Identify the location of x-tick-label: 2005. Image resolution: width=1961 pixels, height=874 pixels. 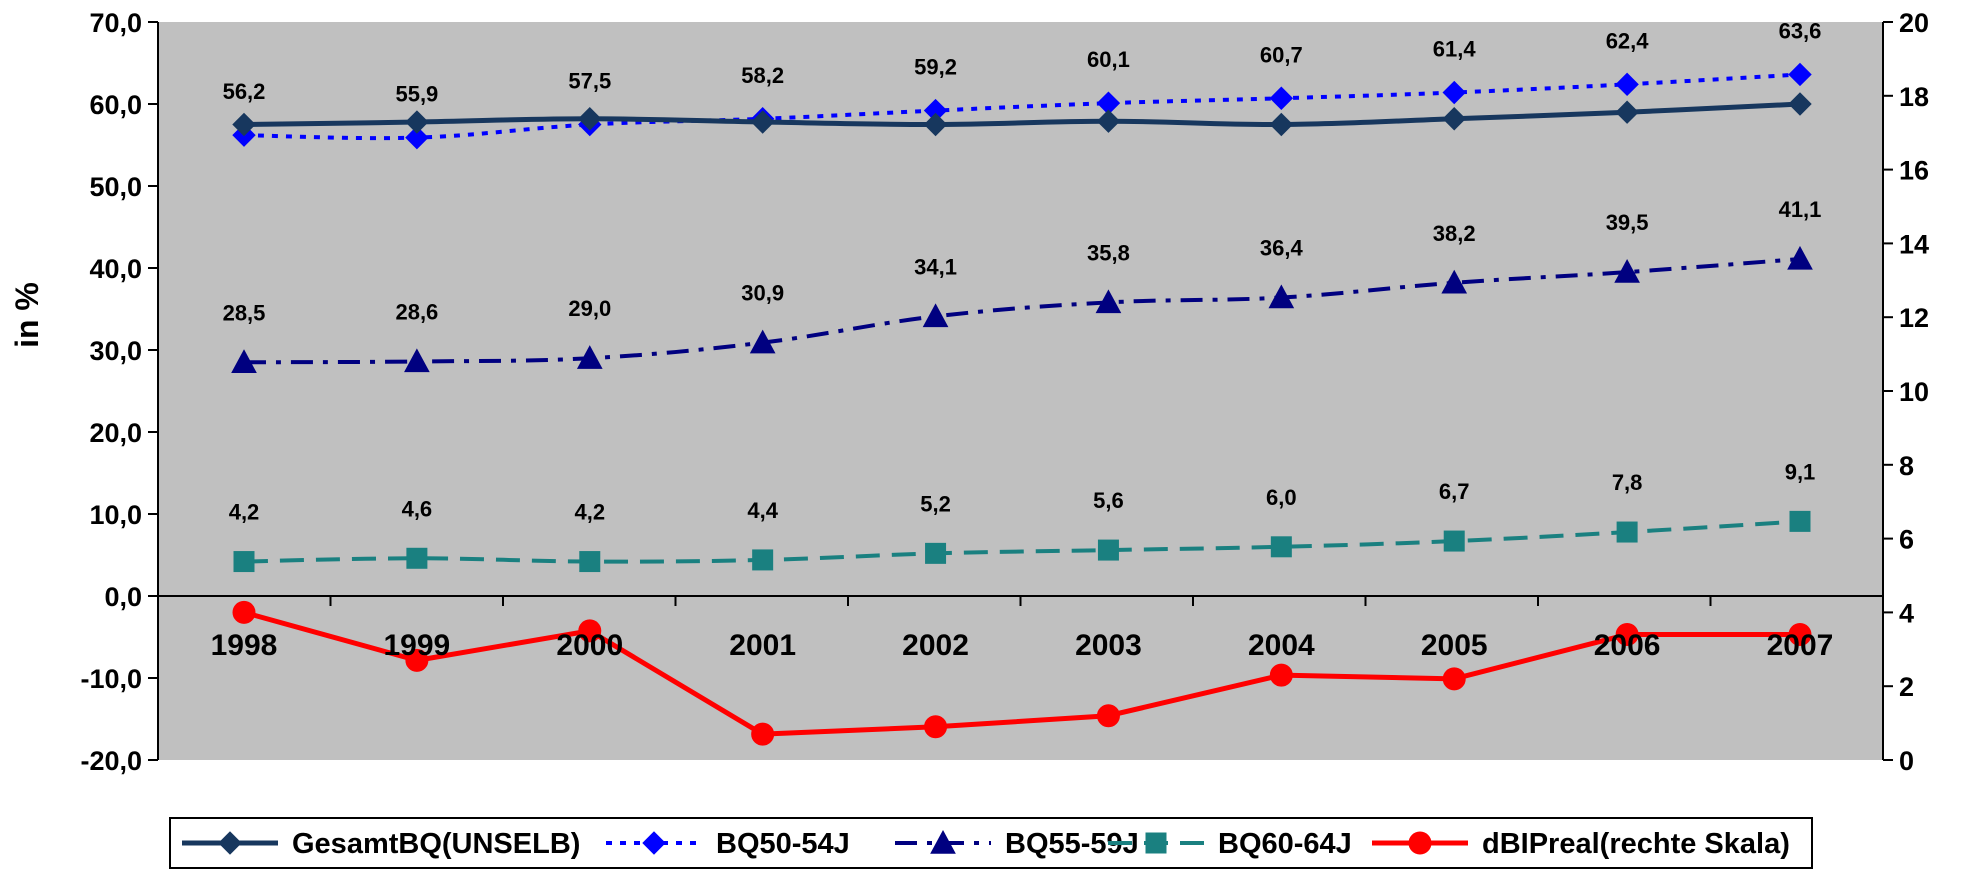
(1454, 645).